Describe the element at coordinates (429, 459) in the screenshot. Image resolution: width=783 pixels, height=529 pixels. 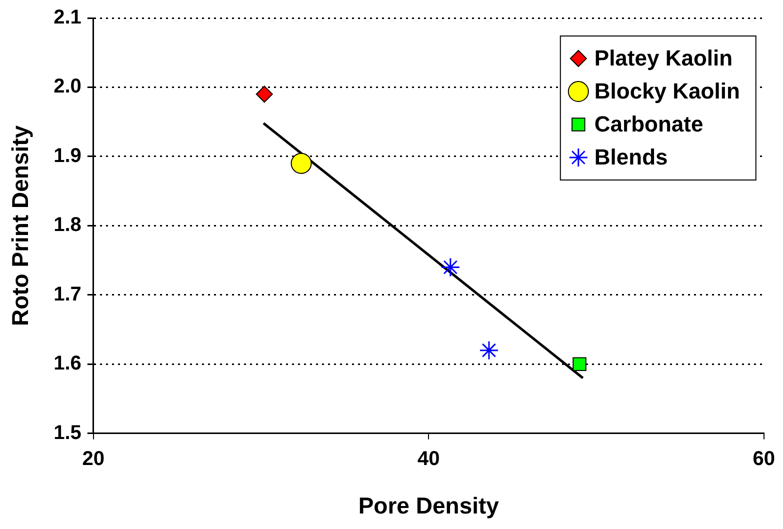
I see `x-tick-label: 40` at that location.